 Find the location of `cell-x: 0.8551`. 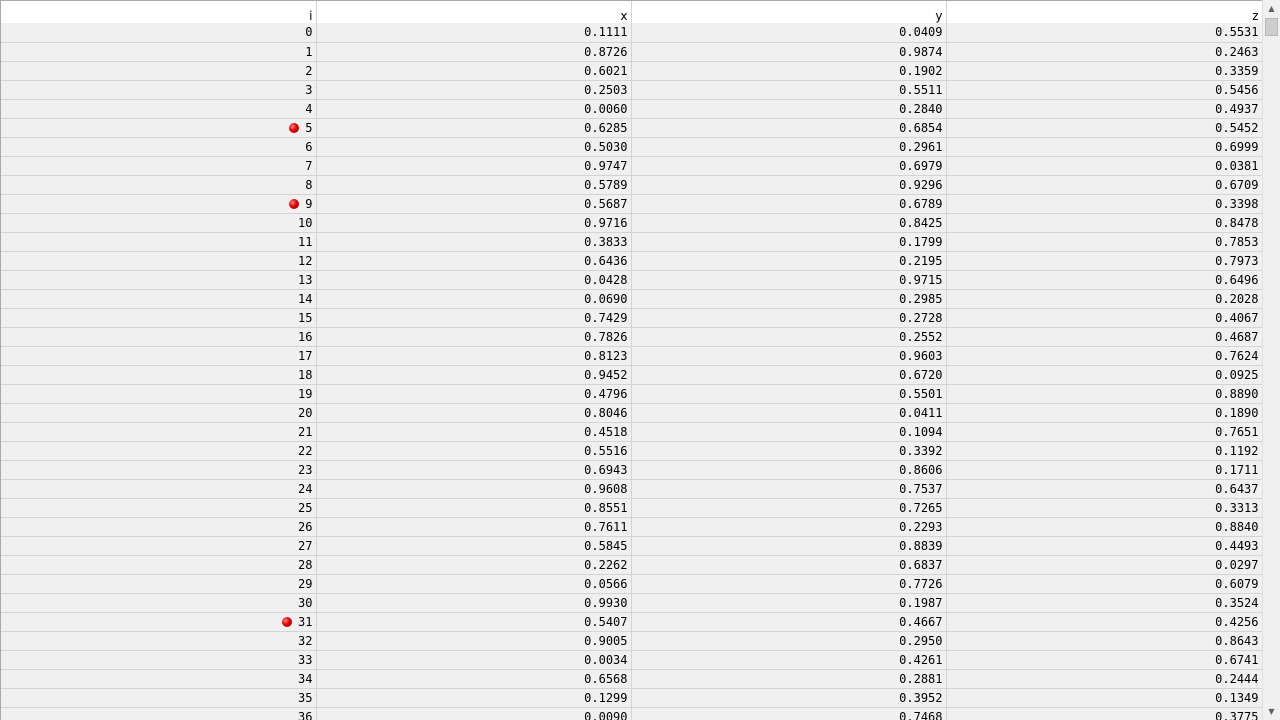

cell-x: 0.8551 is located at coordinates (474, 508).